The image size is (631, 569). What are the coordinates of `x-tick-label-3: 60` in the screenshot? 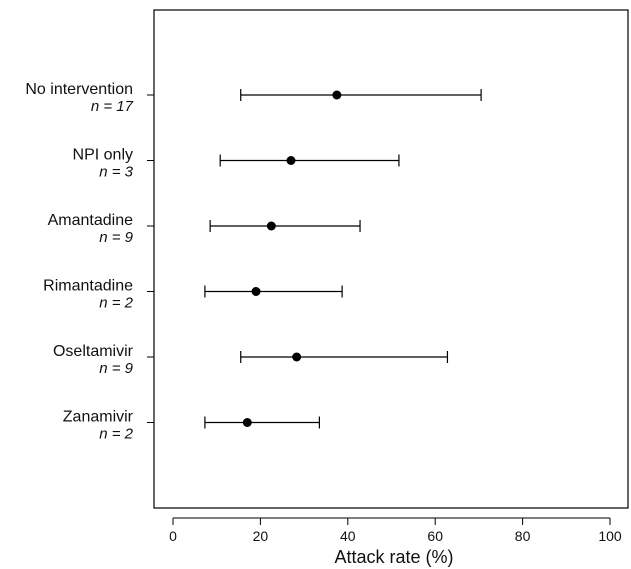 It's located at (435, 536).